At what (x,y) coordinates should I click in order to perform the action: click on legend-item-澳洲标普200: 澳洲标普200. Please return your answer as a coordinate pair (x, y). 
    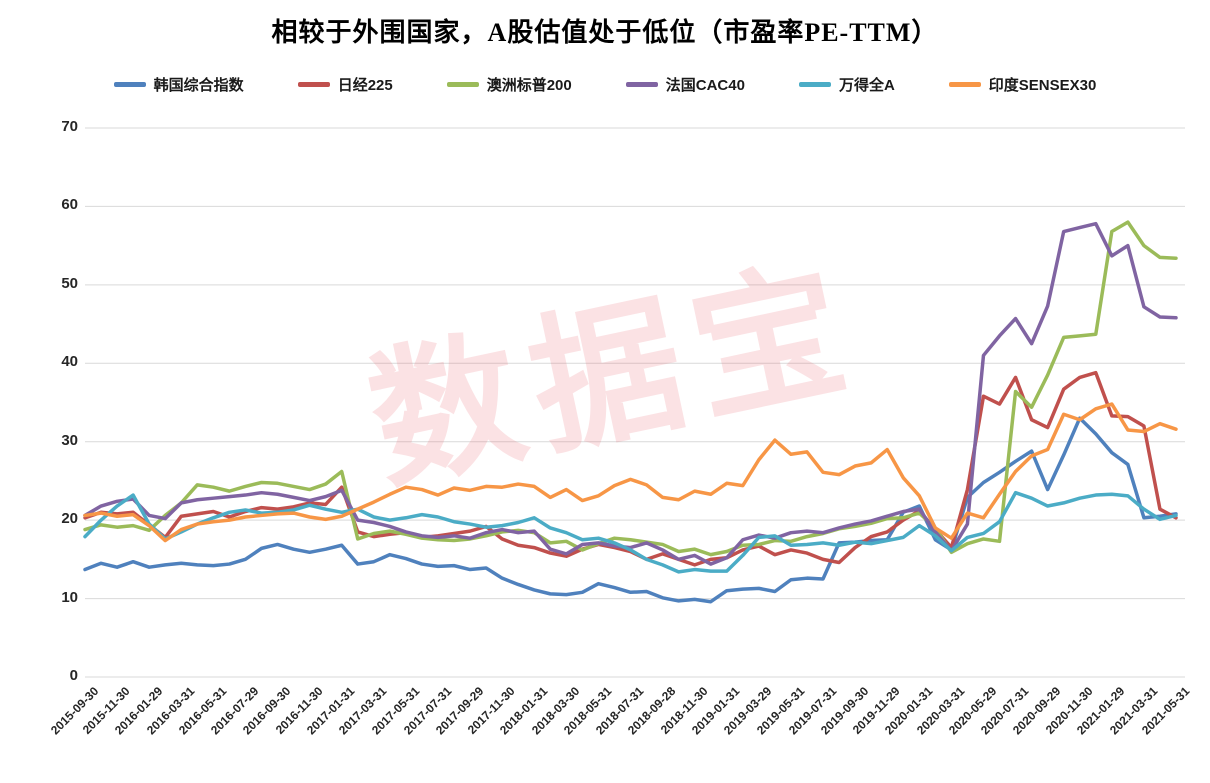
    Looking at the image, I should click on (509, 84).